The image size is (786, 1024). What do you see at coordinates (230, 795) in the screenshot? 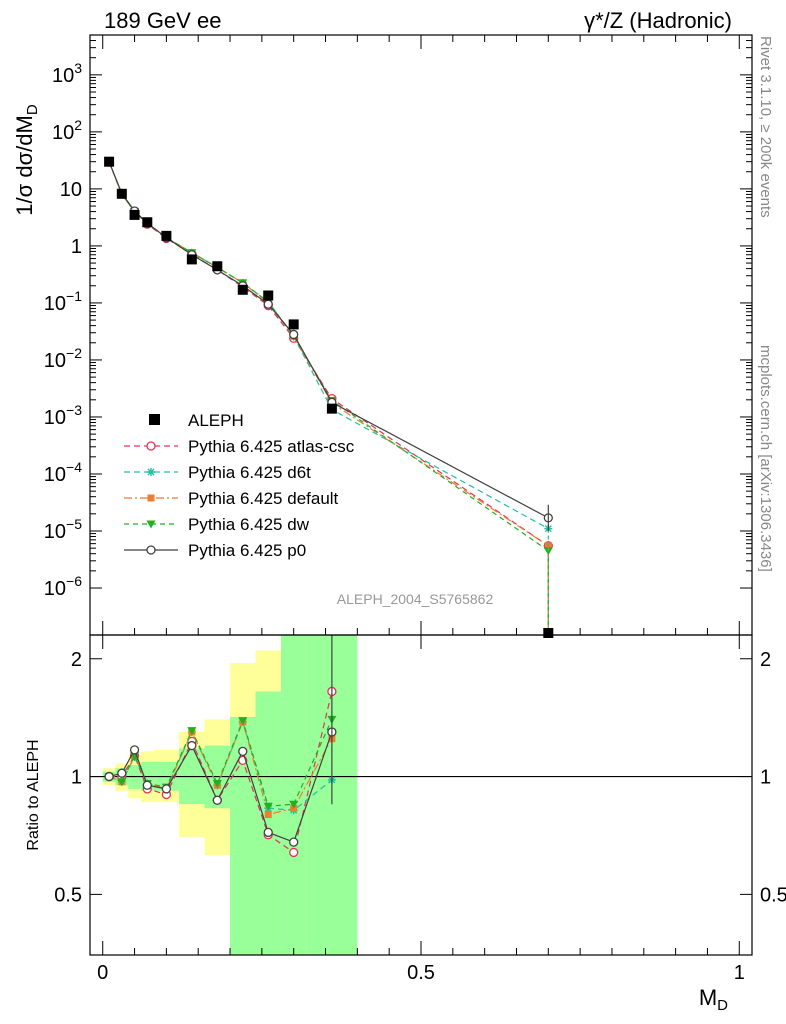
I see `ratio-uncertainty-bands` at bounding box center [230, 795].